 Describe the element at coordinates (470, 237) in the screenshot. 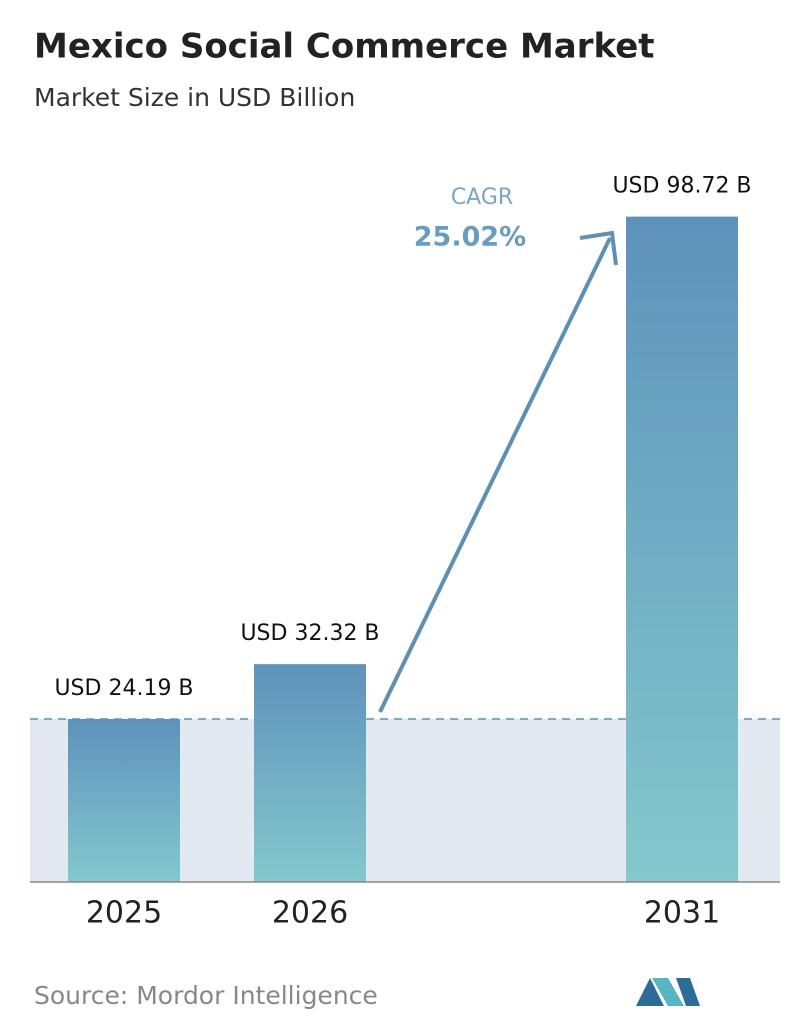

I see `cagr-value: 25.02%` at that location.